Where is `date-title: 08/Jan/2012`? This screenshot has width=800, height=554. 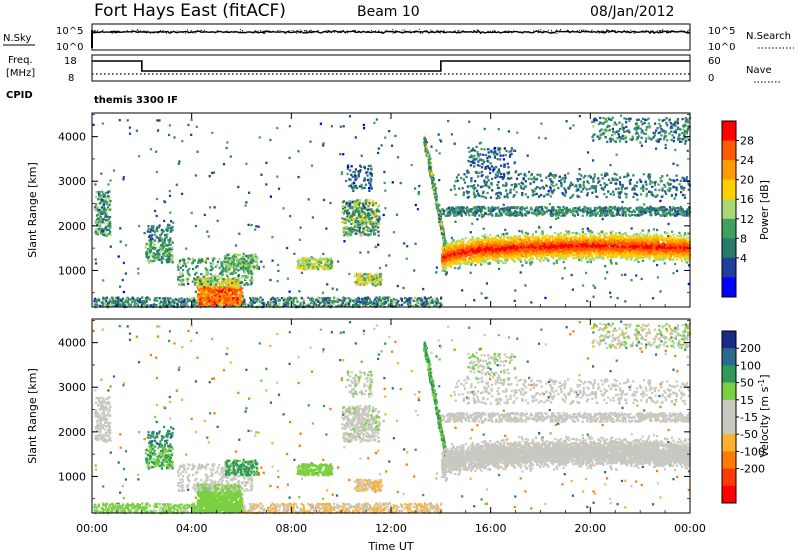
date-title: 08/Jan/2012 is located at coordinates (632, 12).